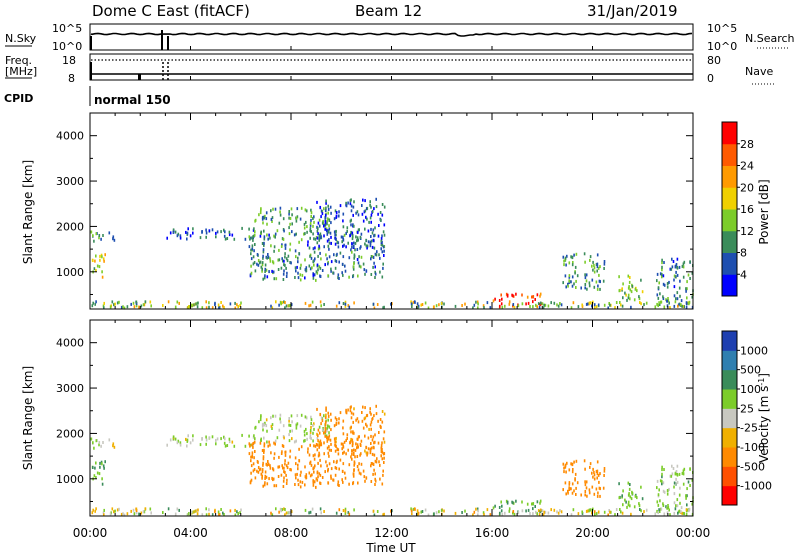  Describe the element at coordinates (729, 176) in the screenshot. I see `colorbar-swatch` at that location.